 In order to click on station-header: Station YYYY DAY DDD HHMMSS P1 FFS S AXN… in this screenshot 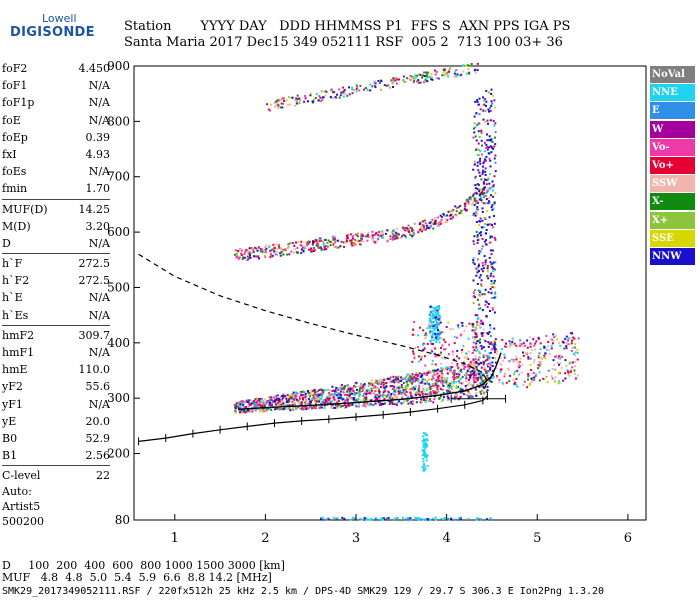, I will do `click(347, 35)`.